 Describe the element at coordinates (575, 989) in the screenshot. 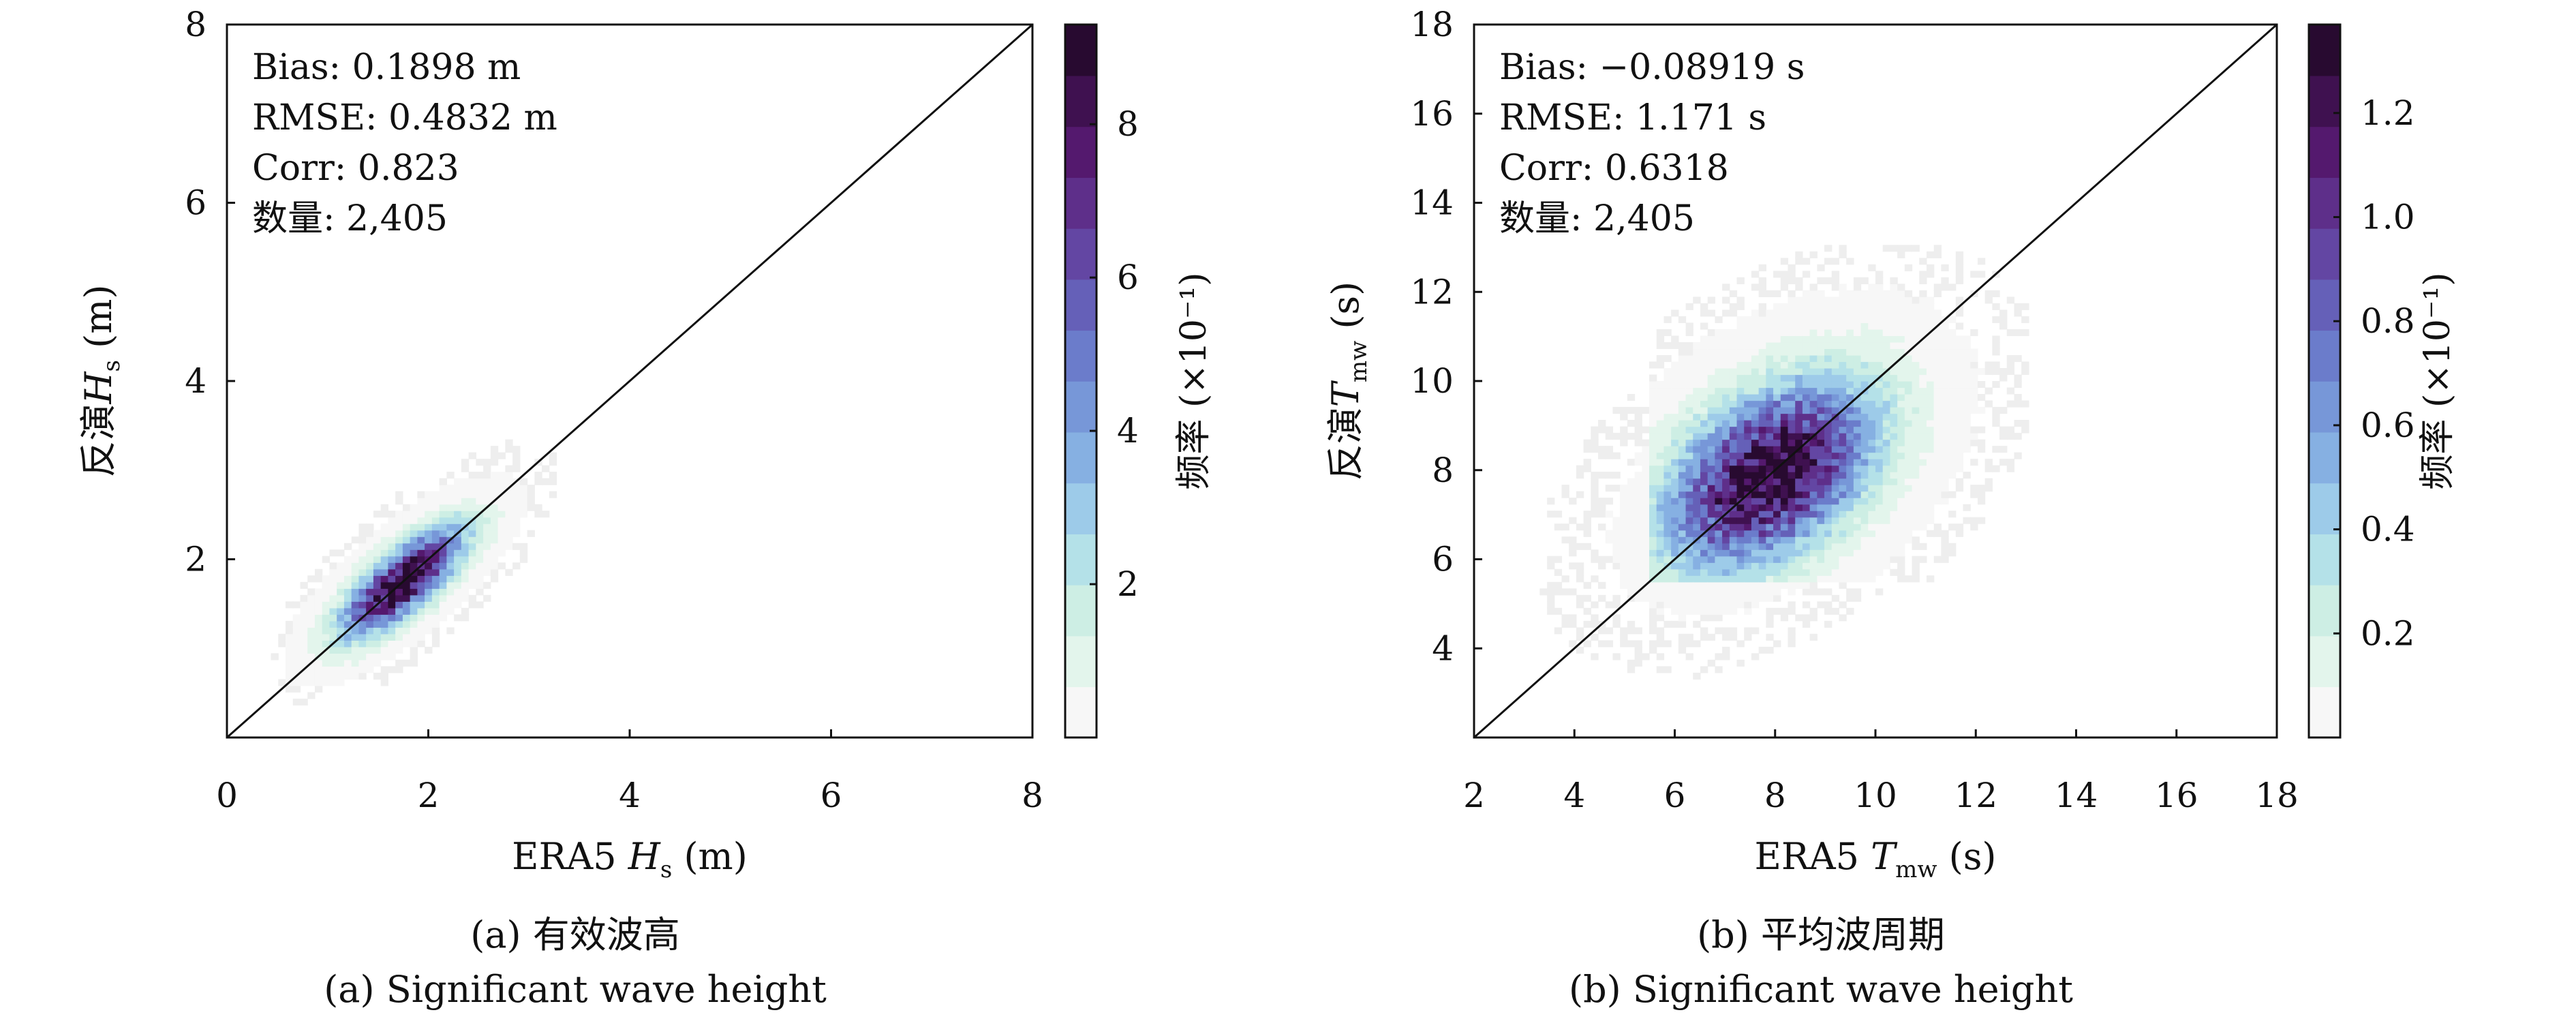

I see `caption-en: (a) Significant wave height` at that location.